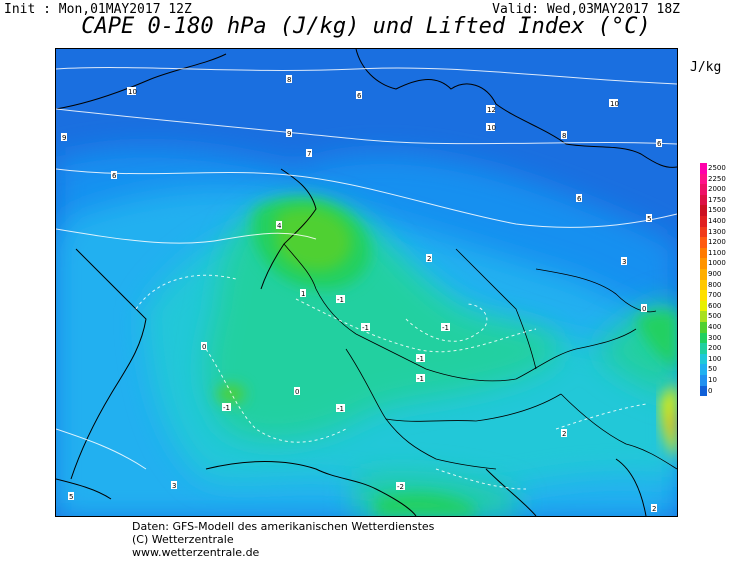  I want to click on svg-text: 1, so click(303, 294).